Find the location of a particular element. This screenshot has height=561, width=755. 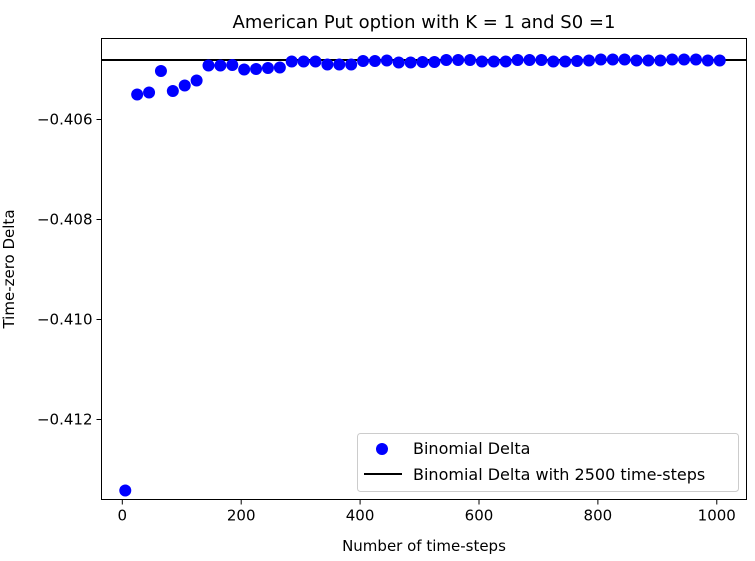

x-axis: 0 200 400 600 800 1000 is located at coordinates (427, 512).